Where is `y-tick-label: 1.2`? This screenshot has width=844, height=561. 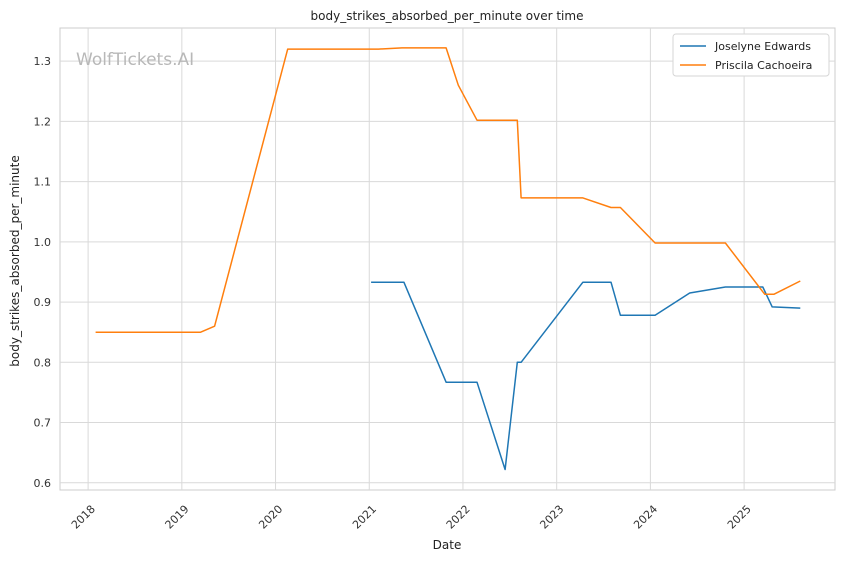
y-tick-label: 1.2 is located at coordinates (43, 121).